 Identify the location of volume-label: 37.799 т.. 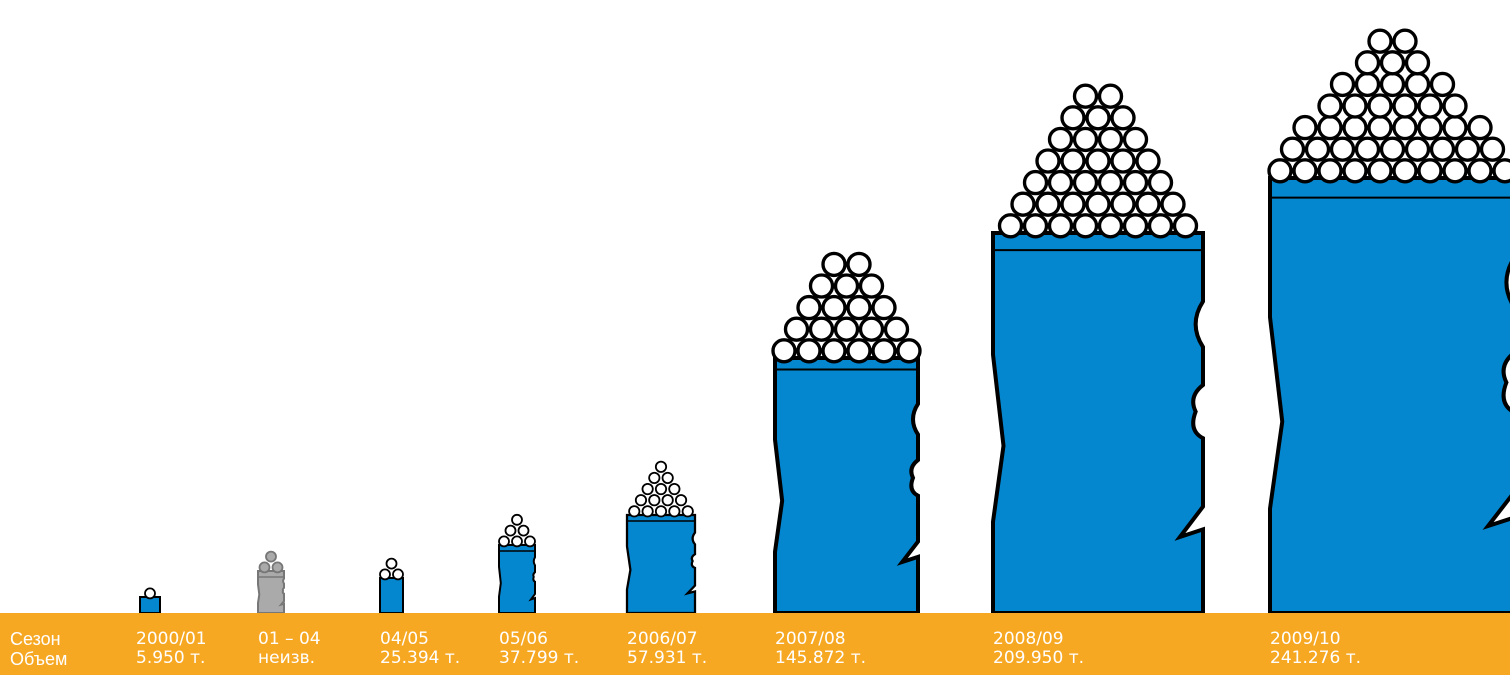
(539, 658).